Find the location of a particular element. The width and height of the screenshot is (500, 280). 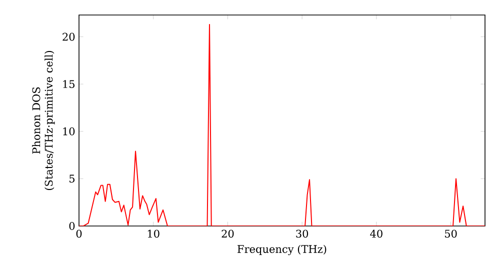

x-tick-label: 10 is located at coordinates (154, 234).